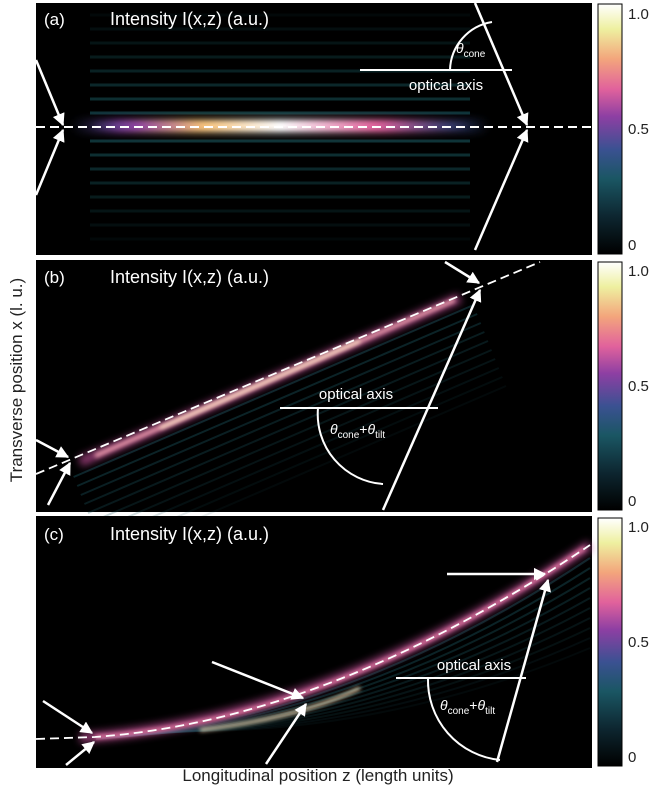 The width and height of the screenshot is (652, 792). I want to click on panel-a-cbar-tick-05: 0.5, so click(638, 129).